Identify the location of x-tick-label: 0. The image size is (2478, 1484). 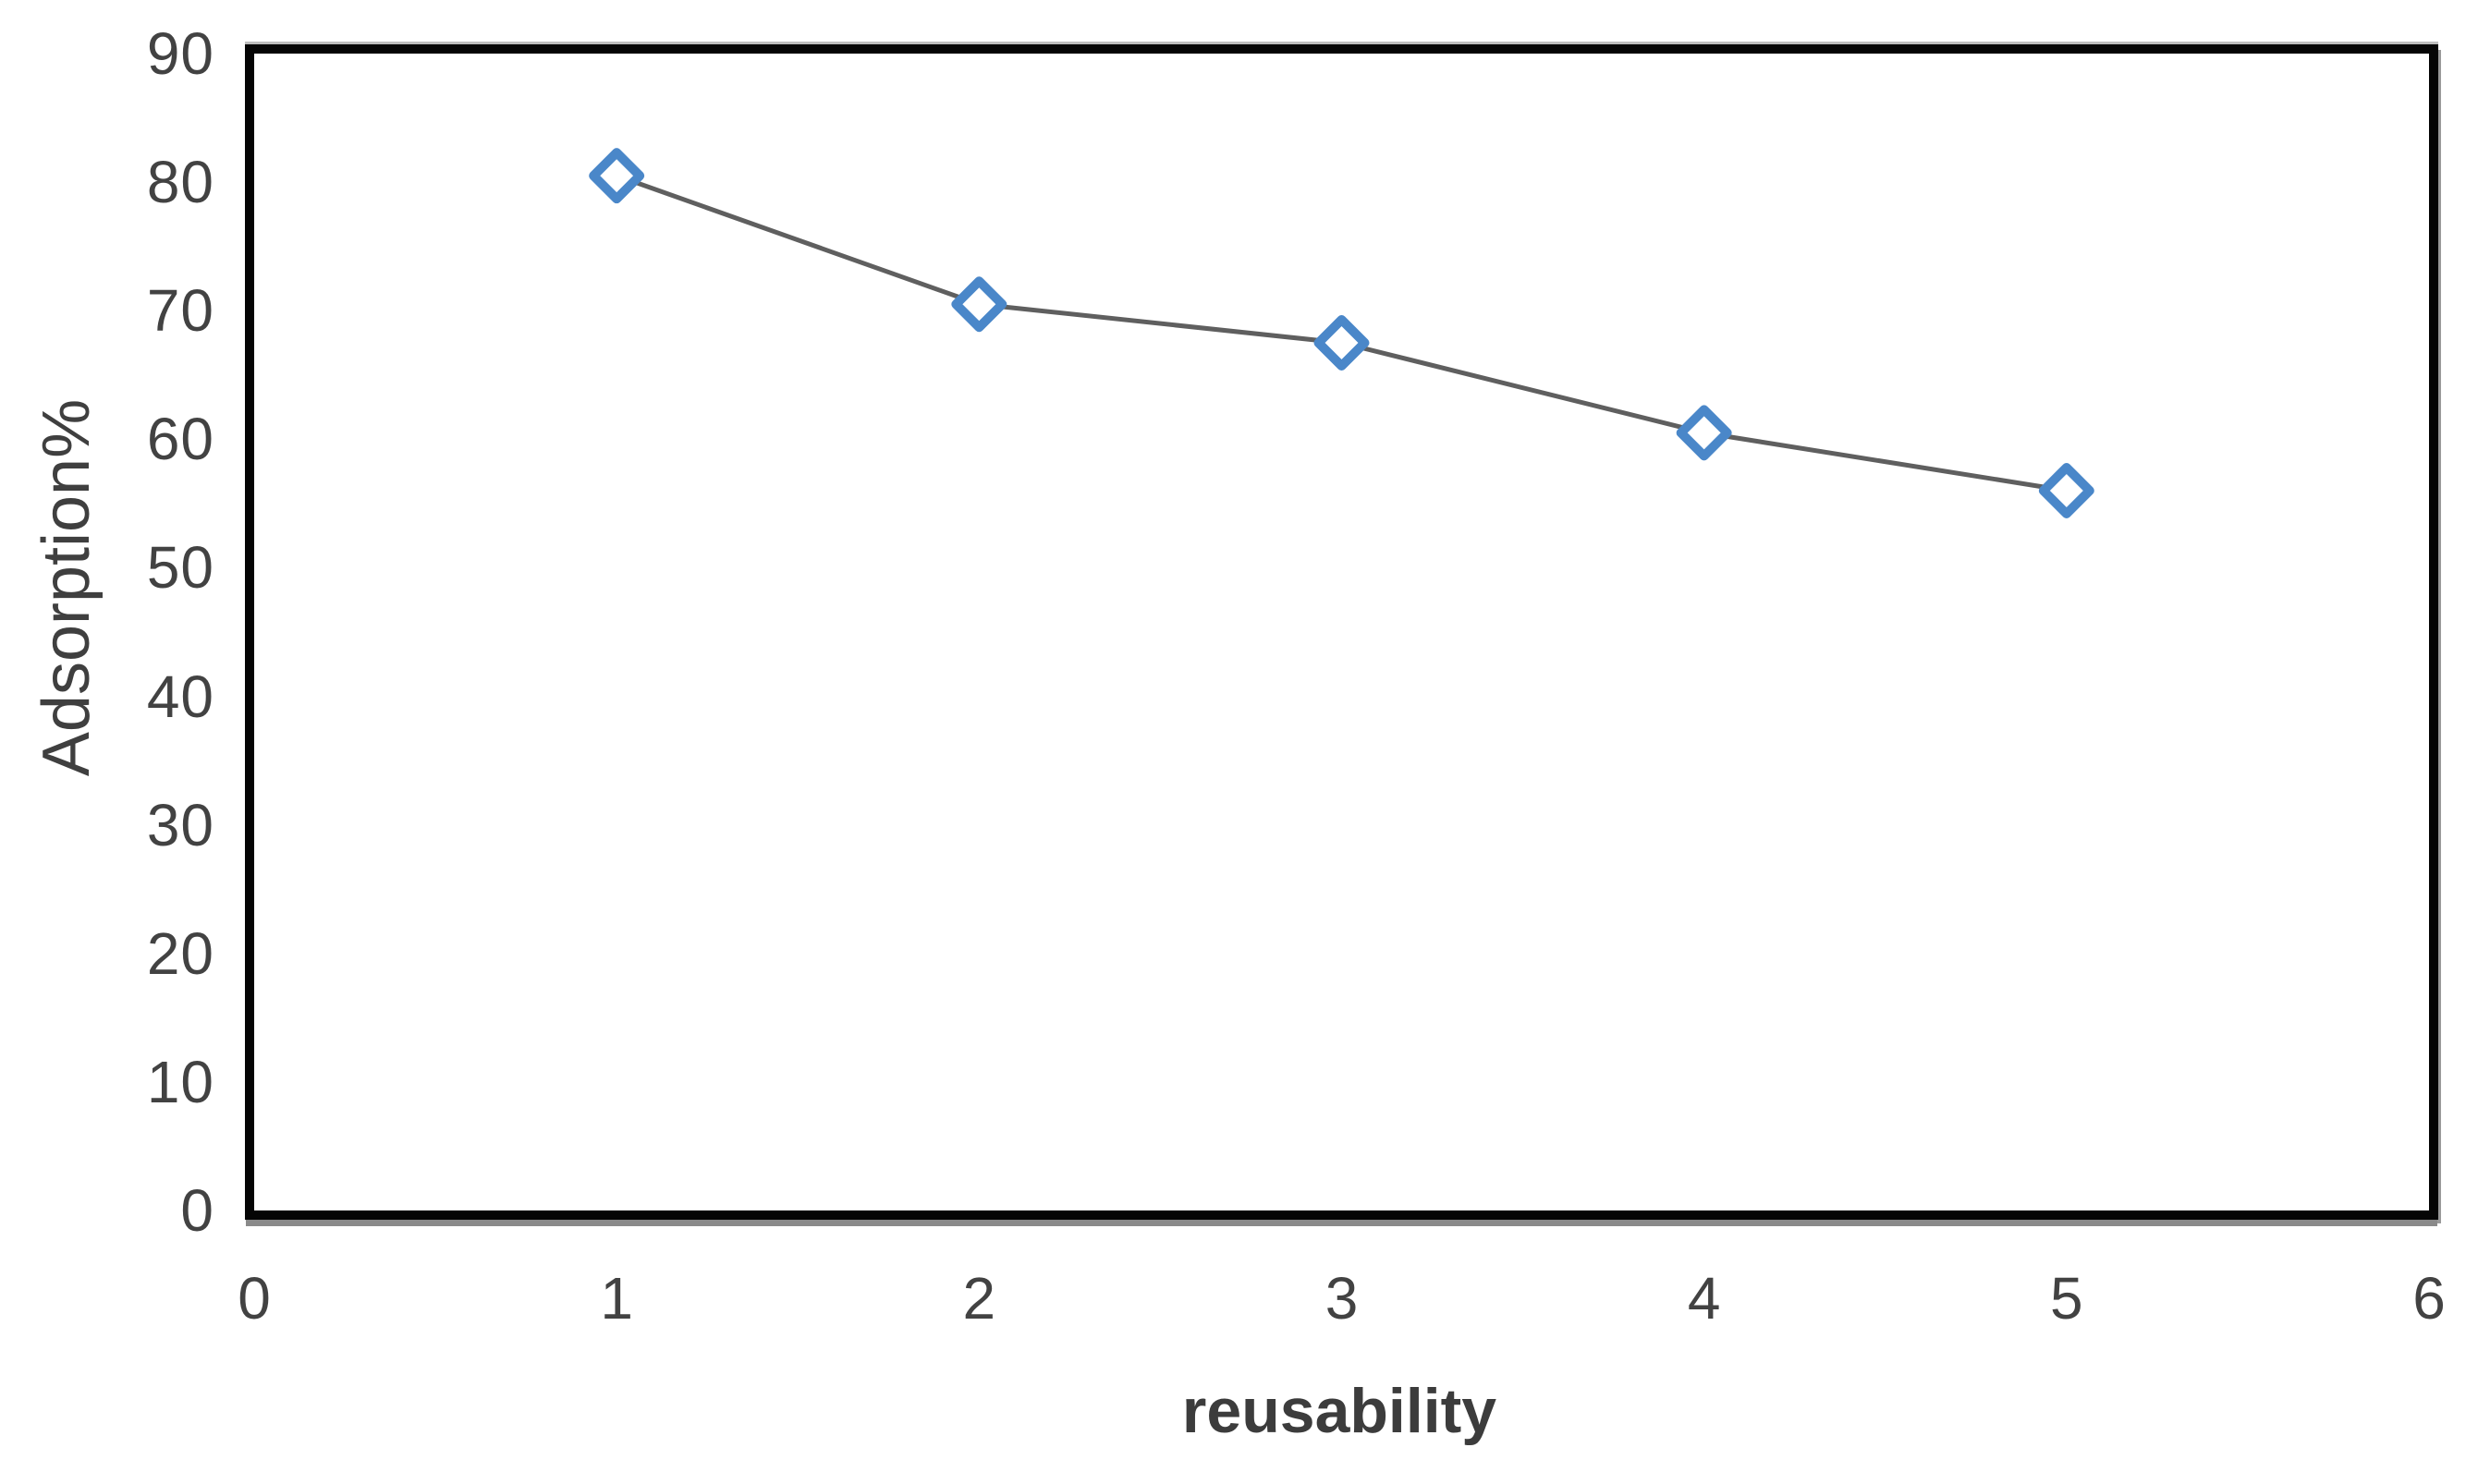
(255, 1298).